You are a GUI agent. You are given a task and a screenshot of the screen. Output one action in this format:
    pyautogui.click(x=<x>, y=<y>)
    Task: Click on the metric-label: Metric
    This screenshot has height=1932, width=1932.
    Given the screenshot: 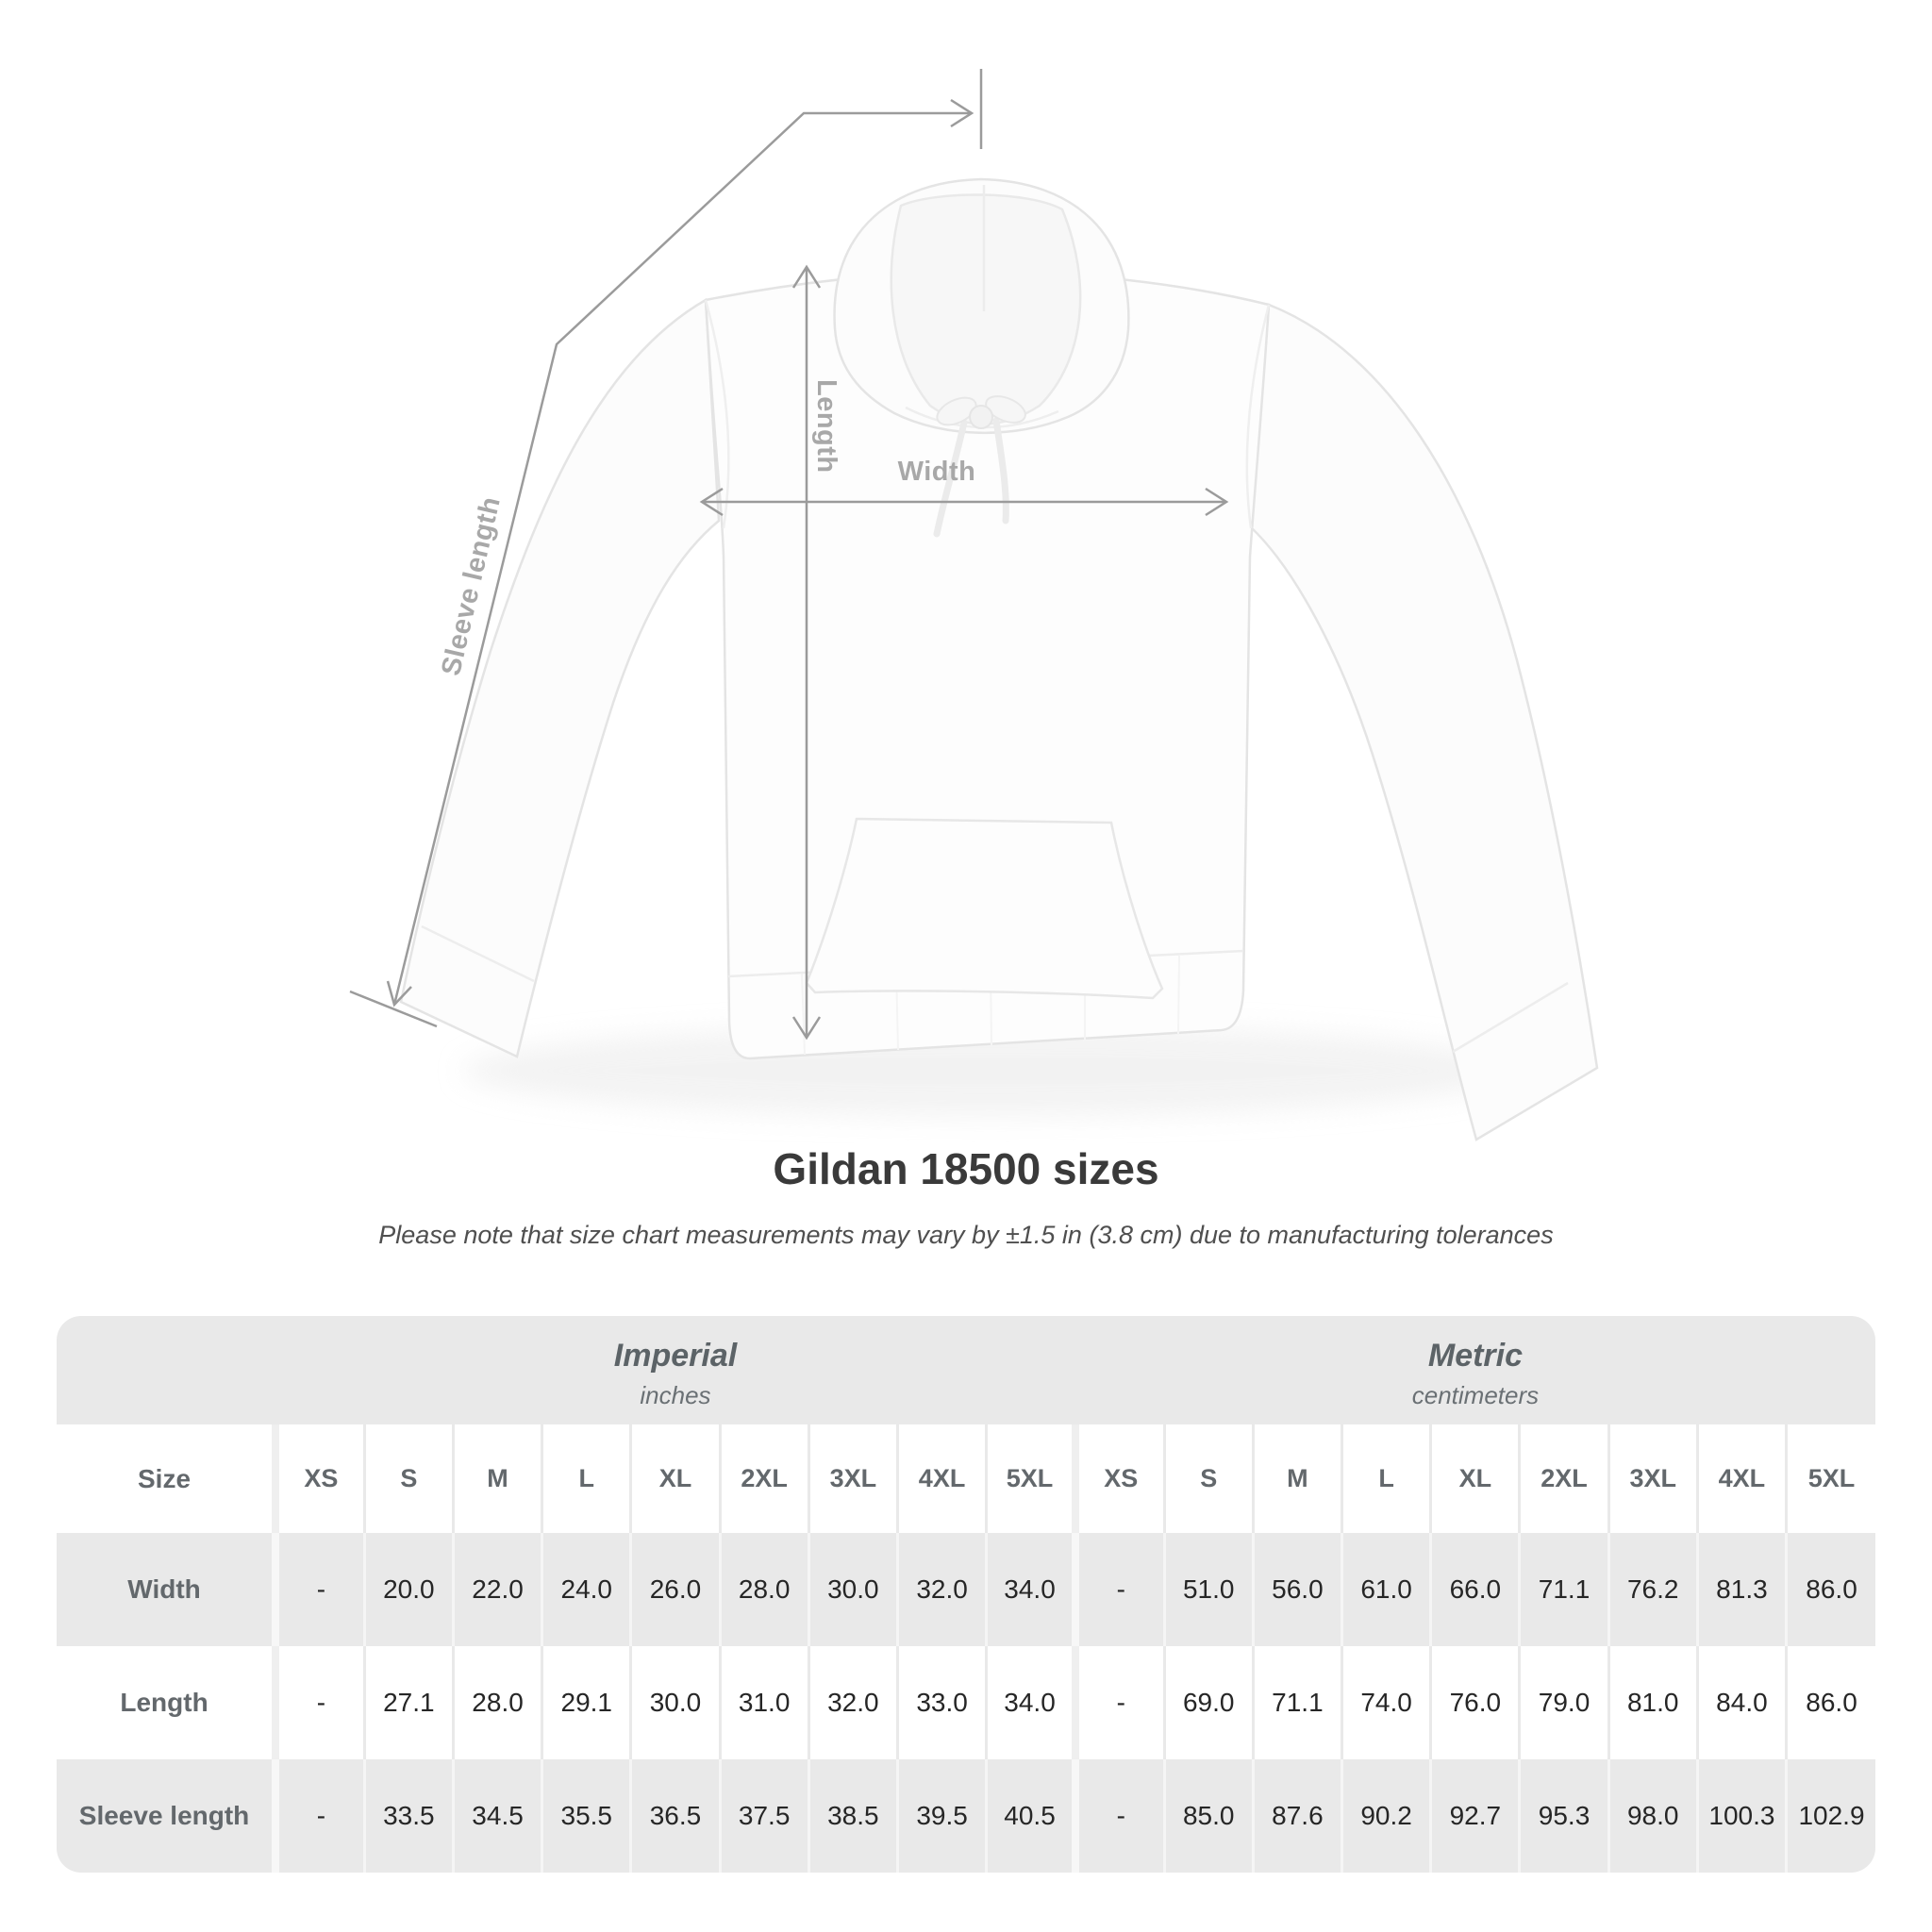 What is the action you would take?
    pyautogui.click(x=1476, y=1356)
    